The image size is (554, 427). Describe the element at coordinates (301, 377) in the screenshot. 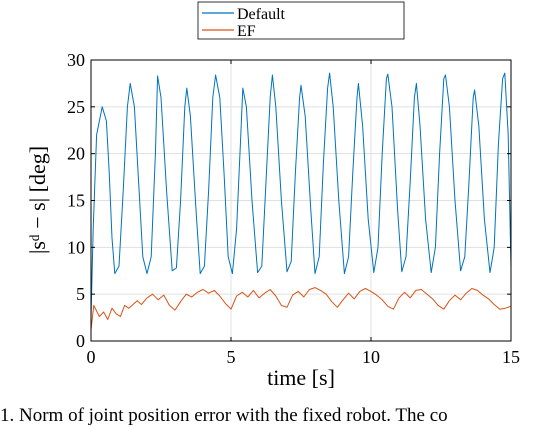

I see `x-axis-label: time [s]` at that location.